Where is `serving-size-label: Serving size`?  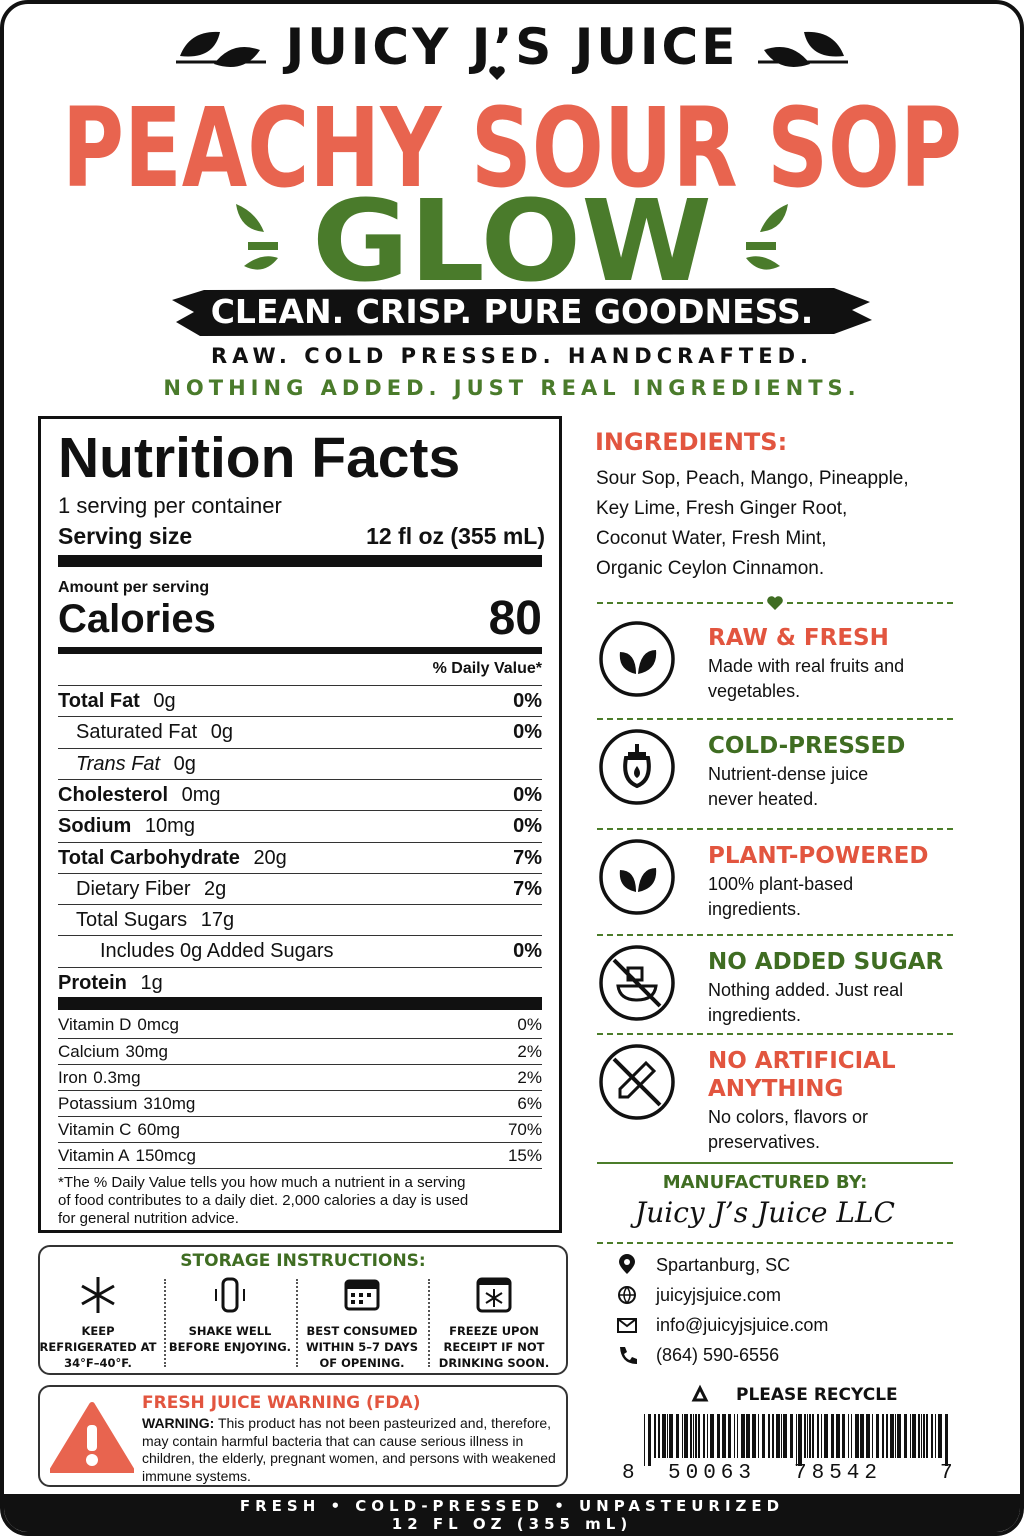
serving-size-label: Serving size is located at coordinates (125, 536).